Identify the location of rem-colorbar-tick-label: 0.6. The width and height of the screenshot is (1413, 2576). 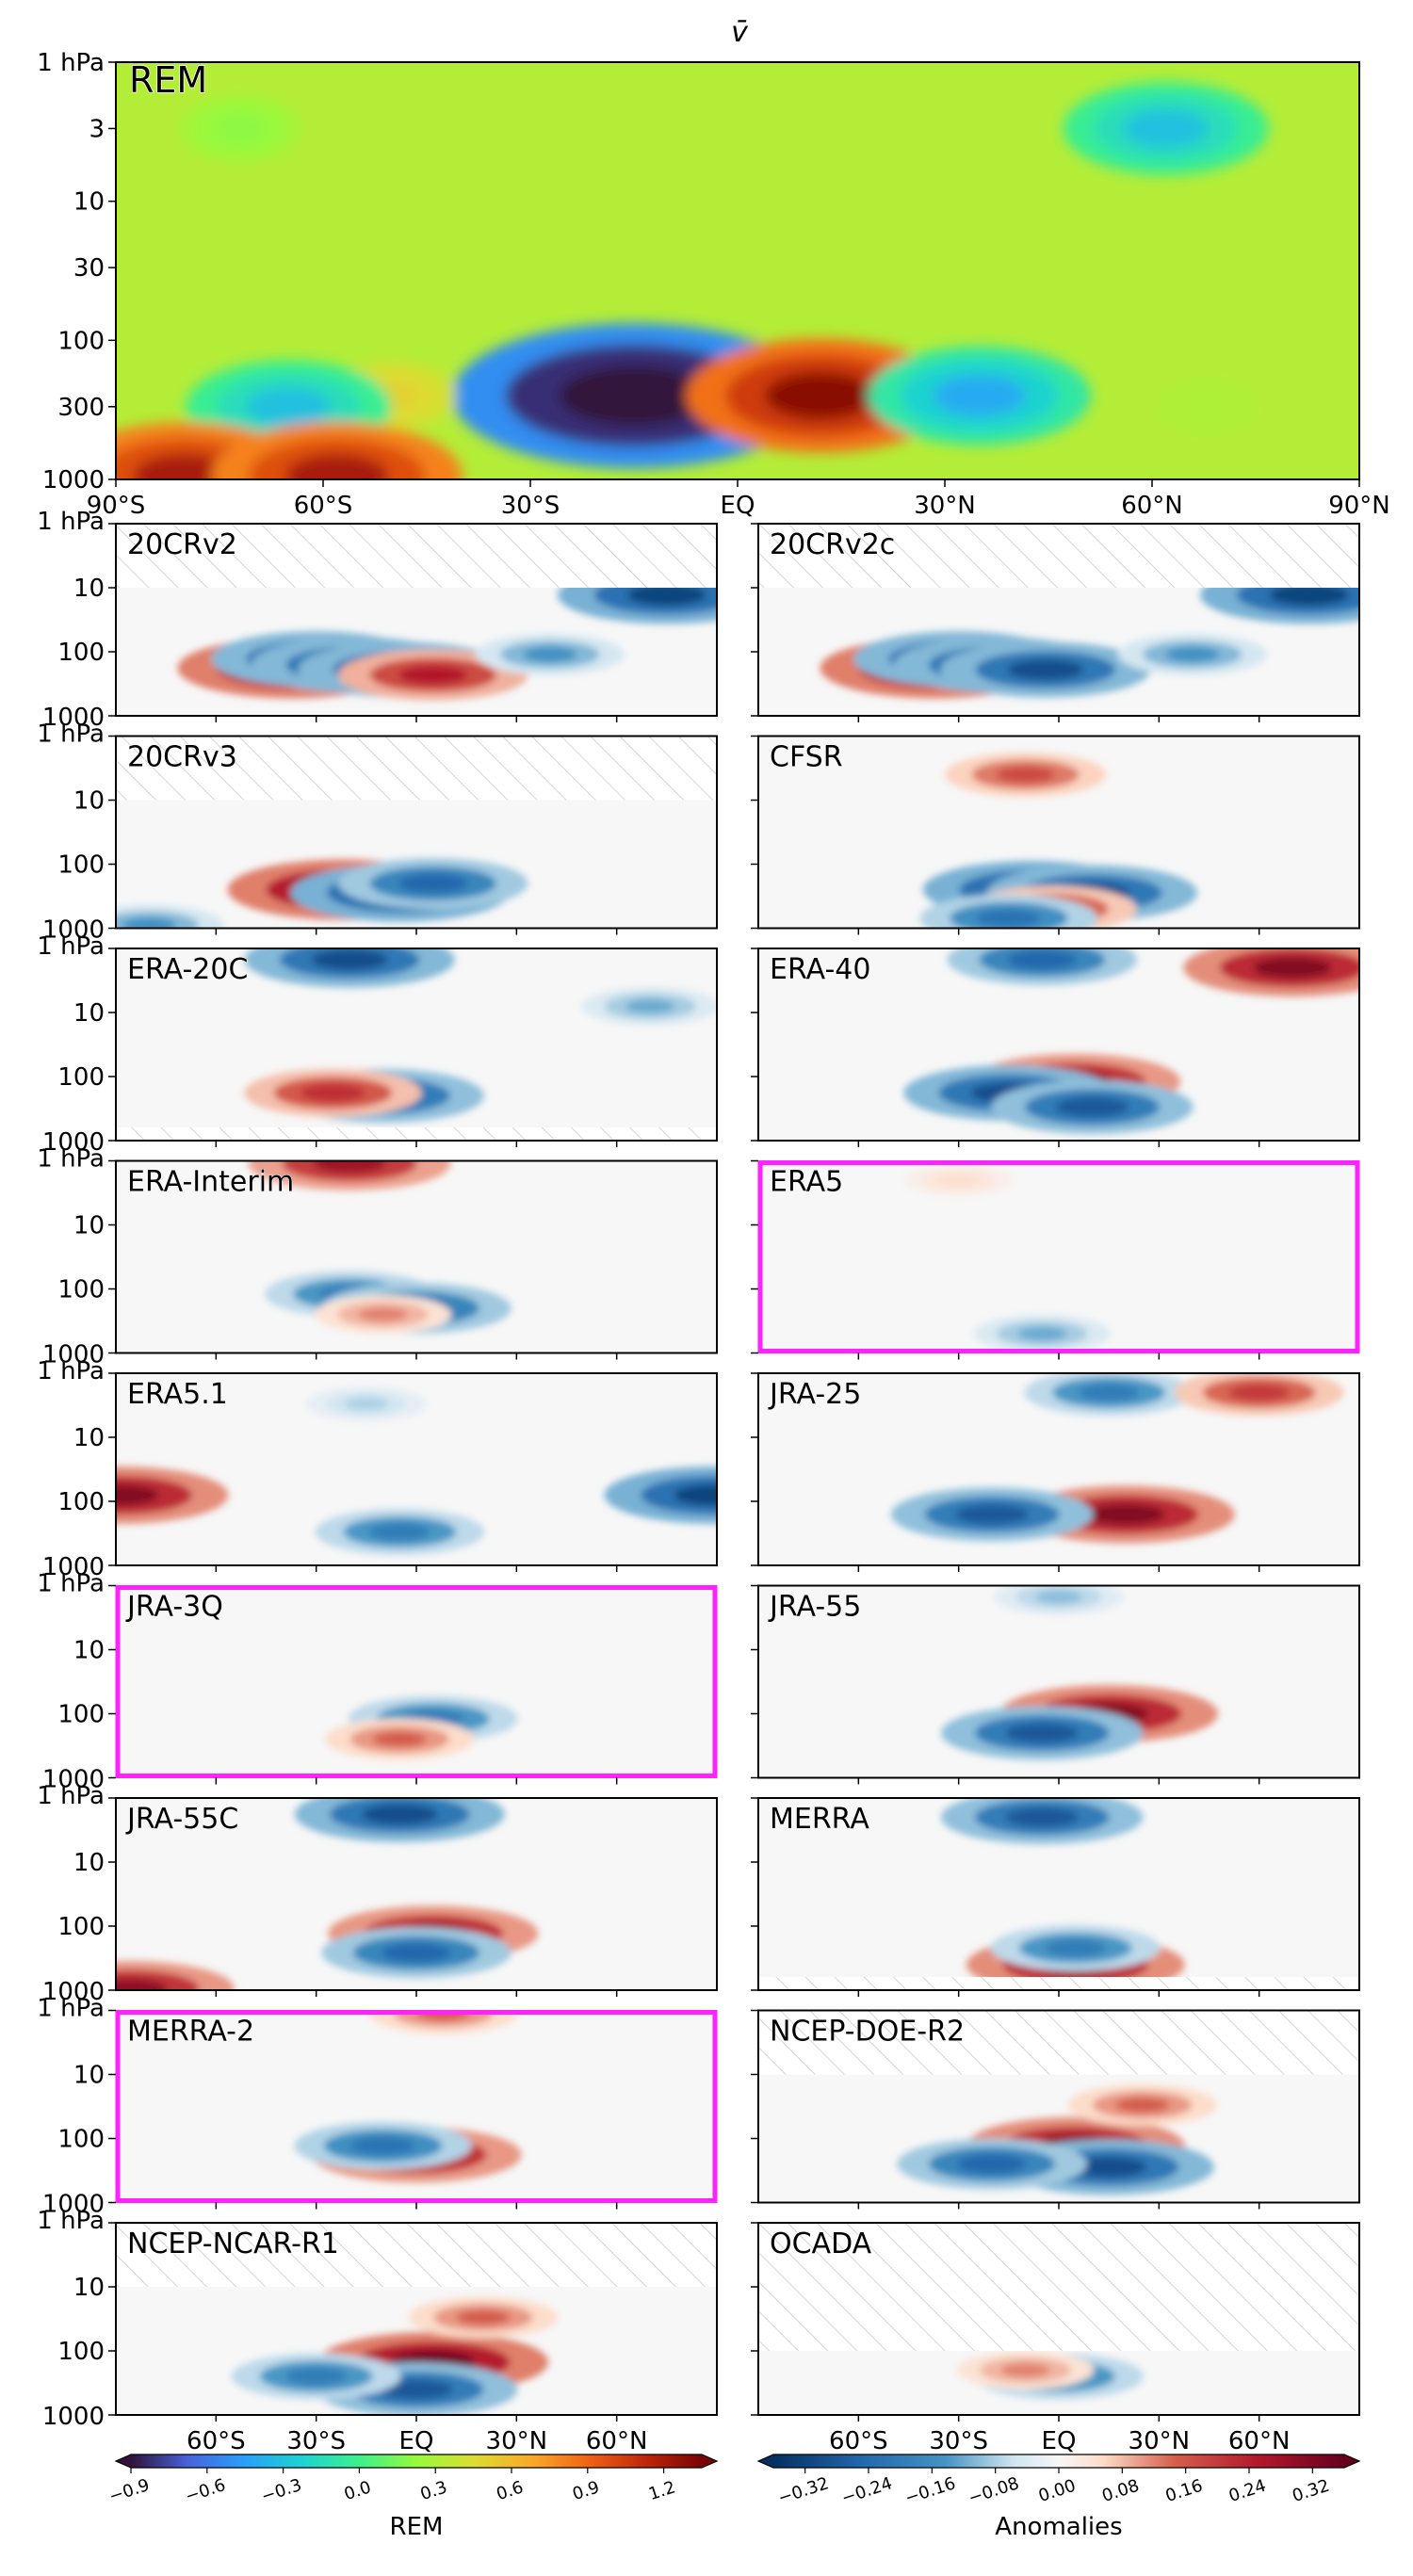
(510, 2490).